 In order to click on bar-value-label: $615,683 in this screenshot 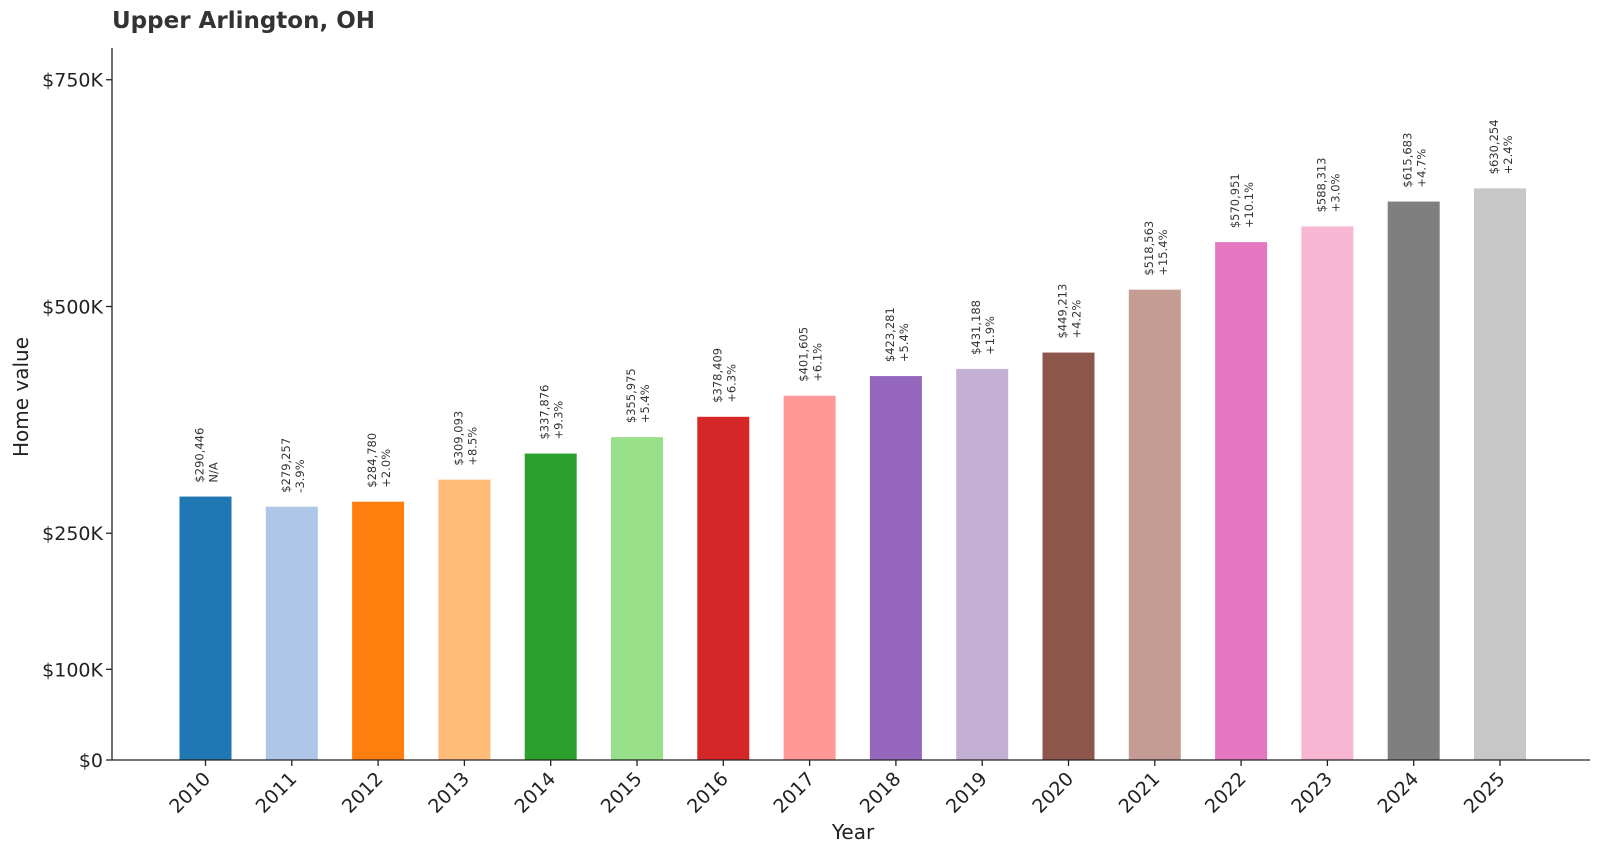, I will do `click(1408, 160)`.